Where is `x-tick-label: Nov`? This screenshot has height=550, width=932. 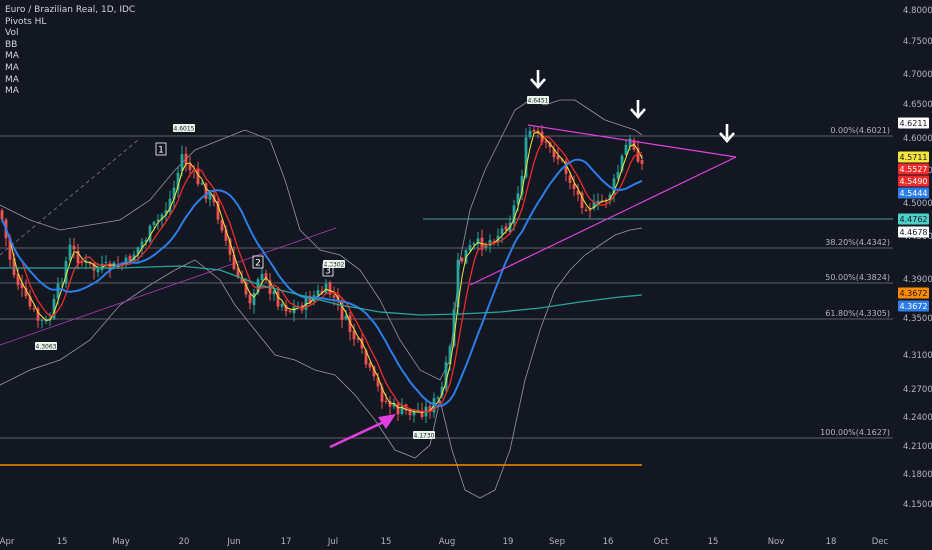
x-tick-label: Nov is located at coordinates (776, 542).